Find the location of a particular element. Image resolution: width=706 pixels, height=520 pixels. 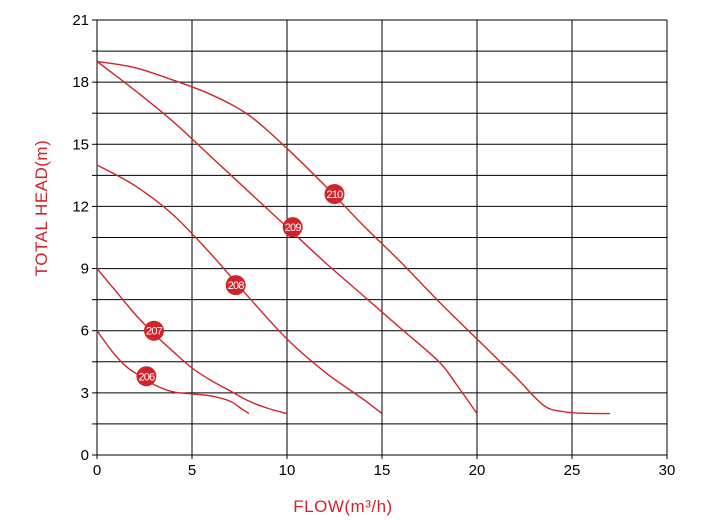

y-tick-label: 0 is located at coordinates (85, 455).